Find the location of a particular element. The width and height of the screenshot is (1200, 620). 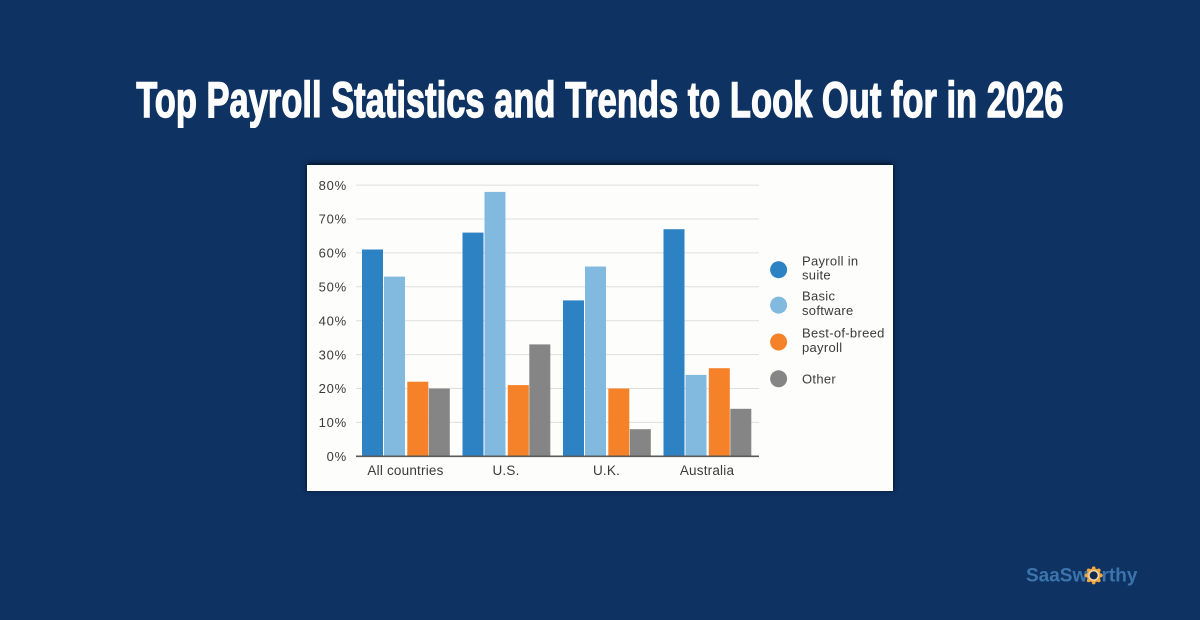

svg-text: 0% is located at coordinates (337, 456).